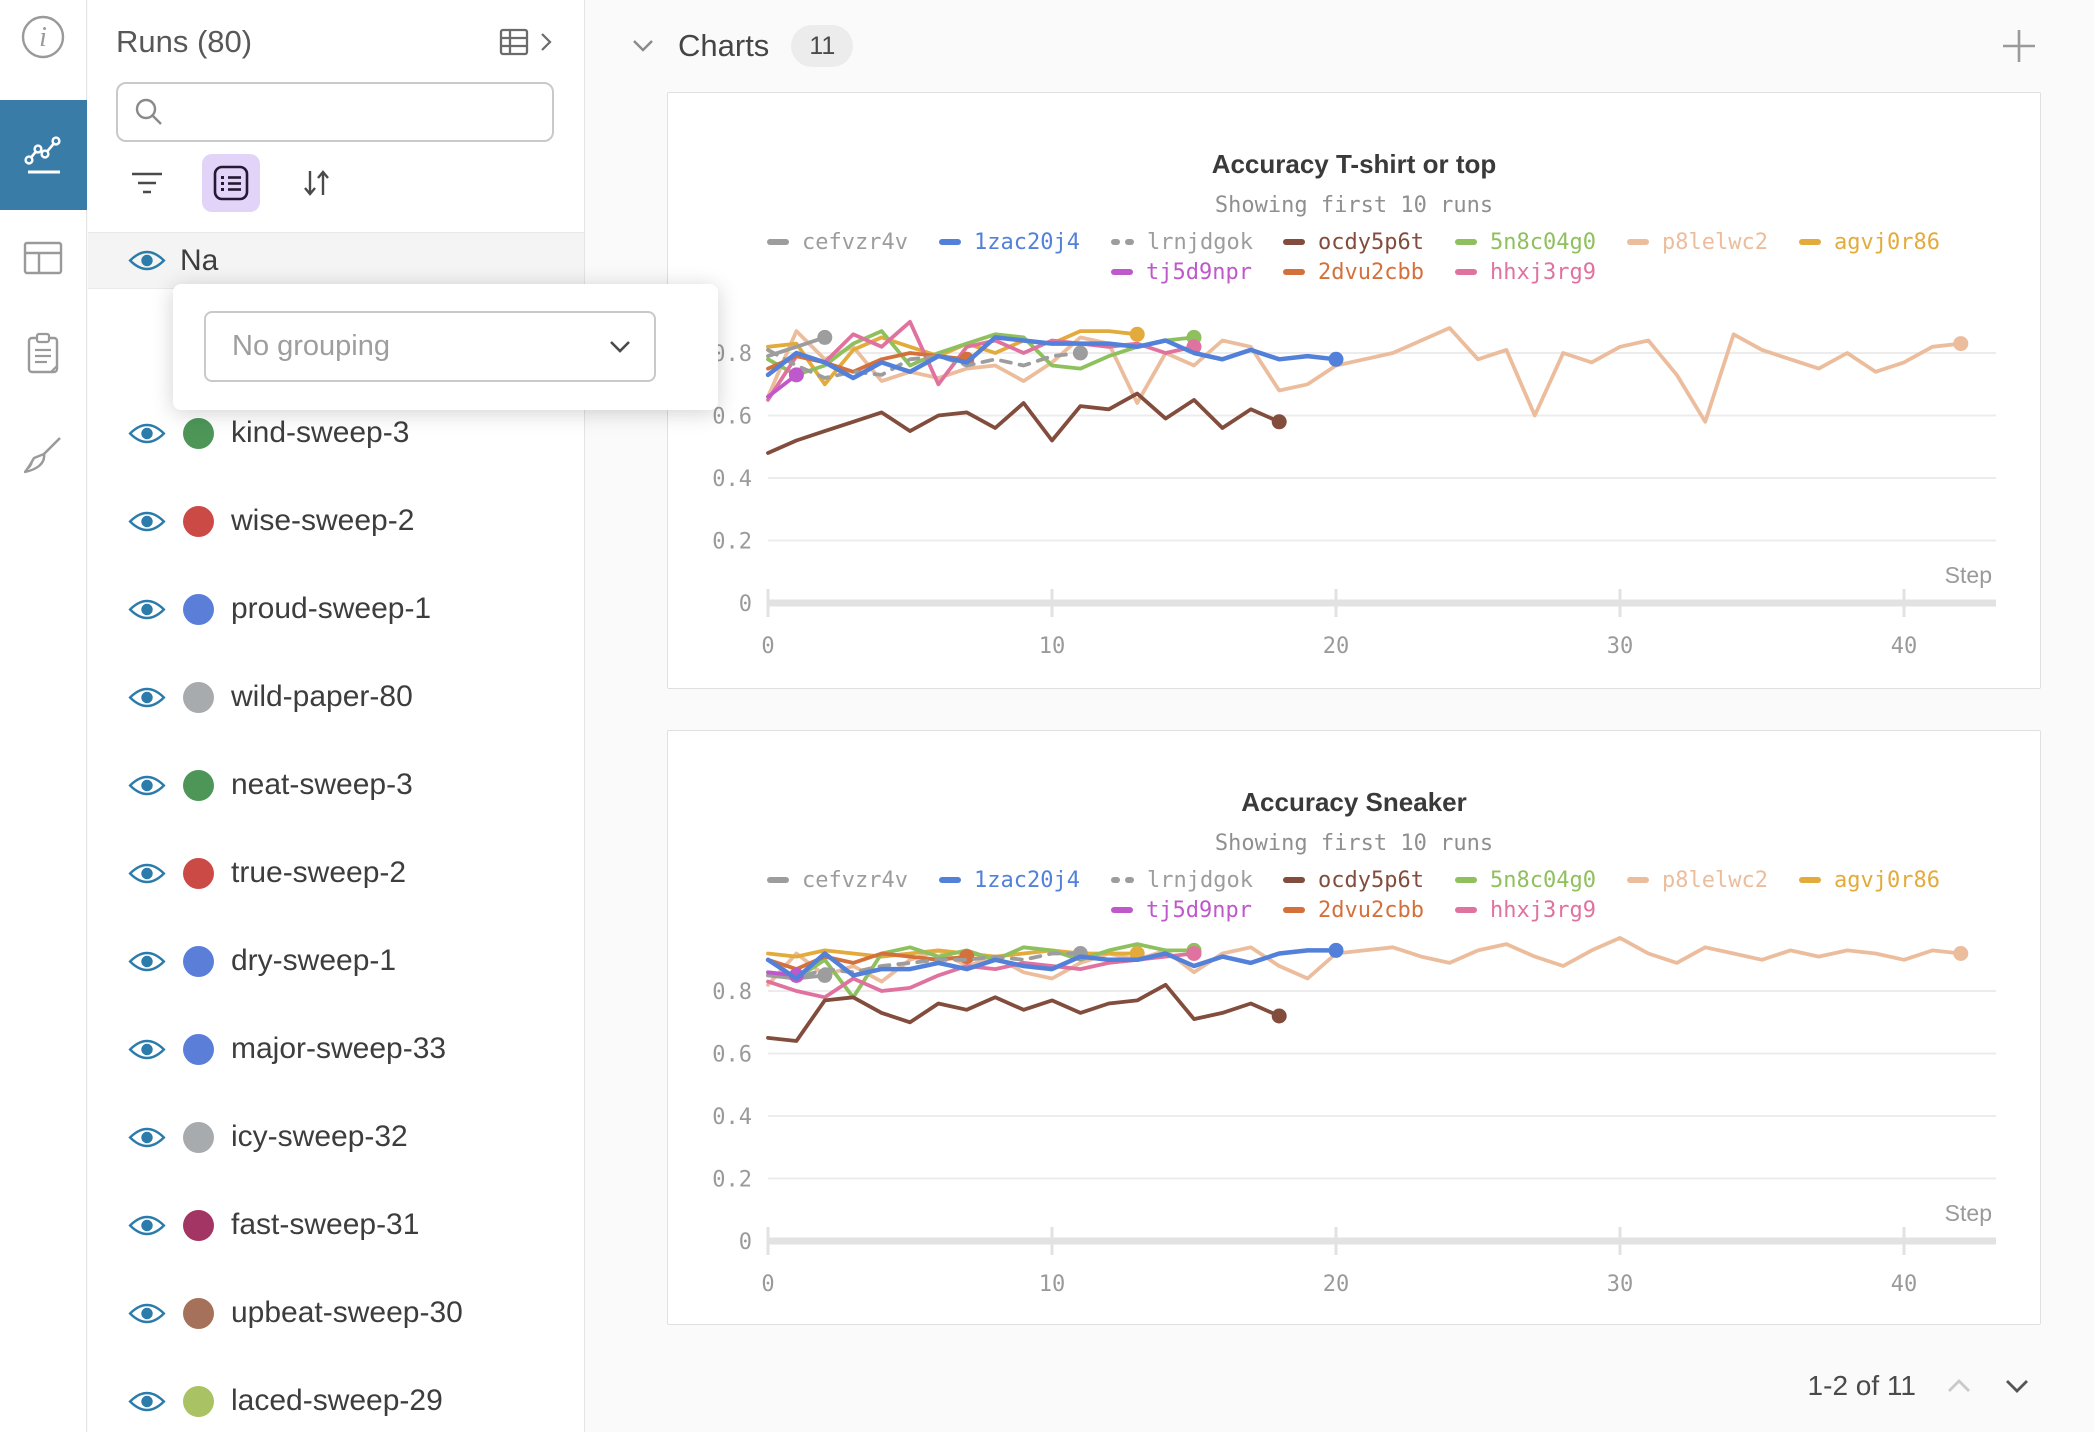 The height and width of the screenshot is (1432, 2094). I want to click on run-name: upbeat-sweep-30, so click(347, 1312).